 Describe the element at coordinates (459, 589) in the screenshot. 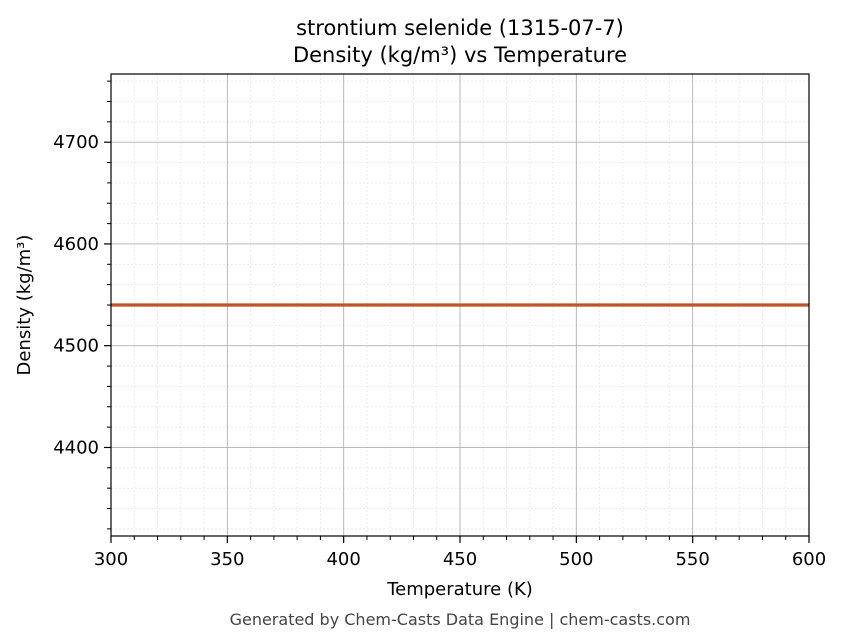

I see `x-axis-label: Temperature (K)` at that location.